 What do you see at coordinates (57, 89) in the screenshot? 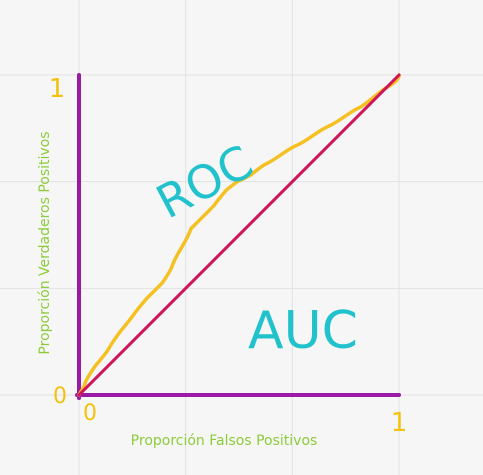
I see `y-tick-label-one: 1` at bounding box center [57, 89].